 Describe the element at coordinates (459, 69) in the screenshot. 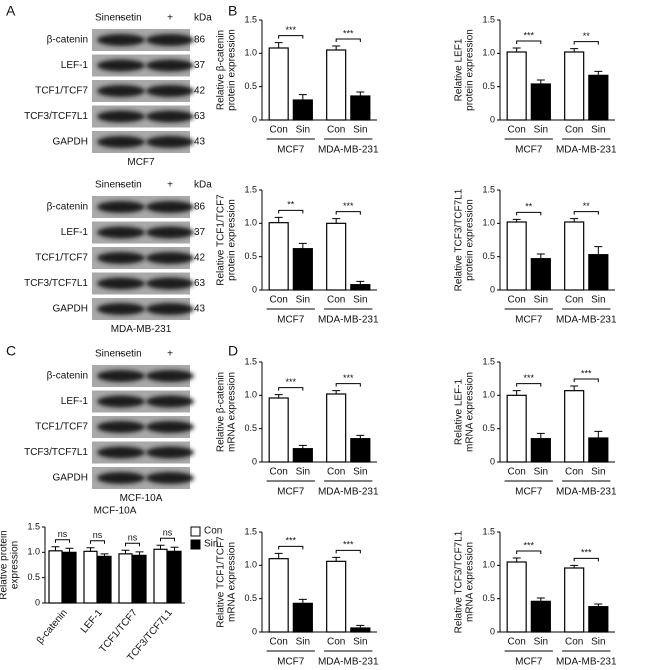

I see `y-axis-label: Relative LEF1` at that location.